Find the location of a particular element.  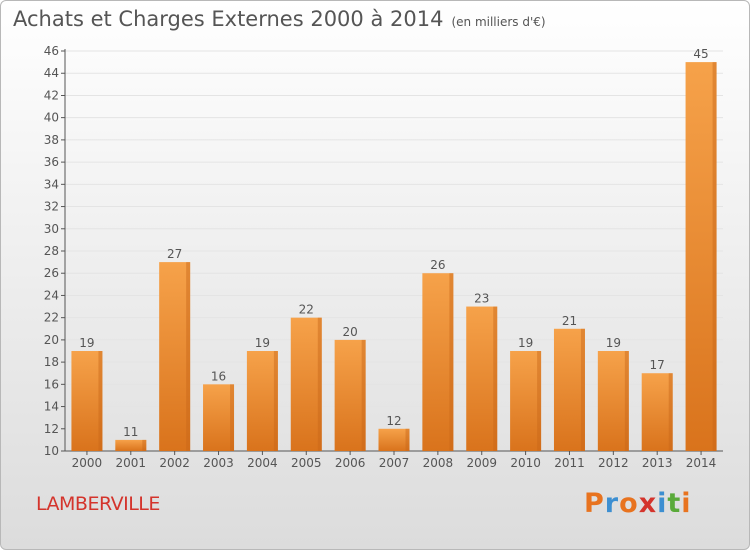

logo-letter: t is located at coordinates (674, 503).